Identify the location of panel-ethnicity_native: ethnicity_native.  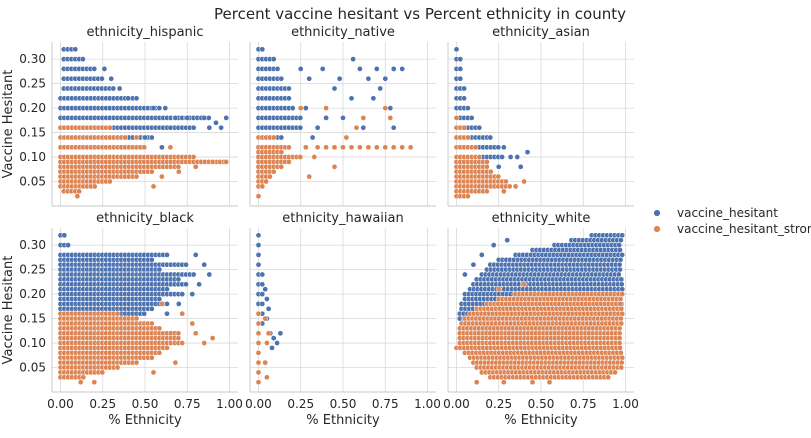
(342, 116).